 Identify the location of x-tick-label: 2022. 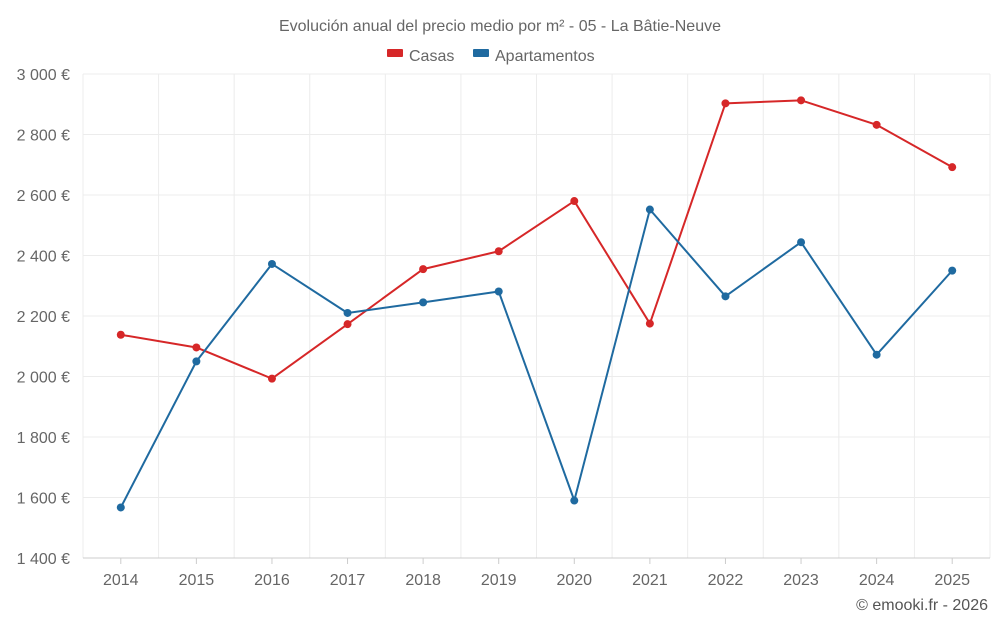
(726, 580).